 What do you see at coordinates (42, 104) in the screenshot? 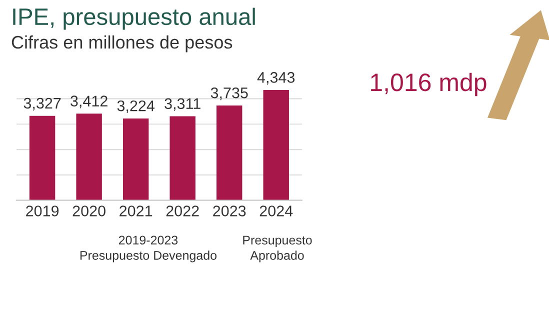
I see `data-label: 3,327` at bounding box center [42, 104].